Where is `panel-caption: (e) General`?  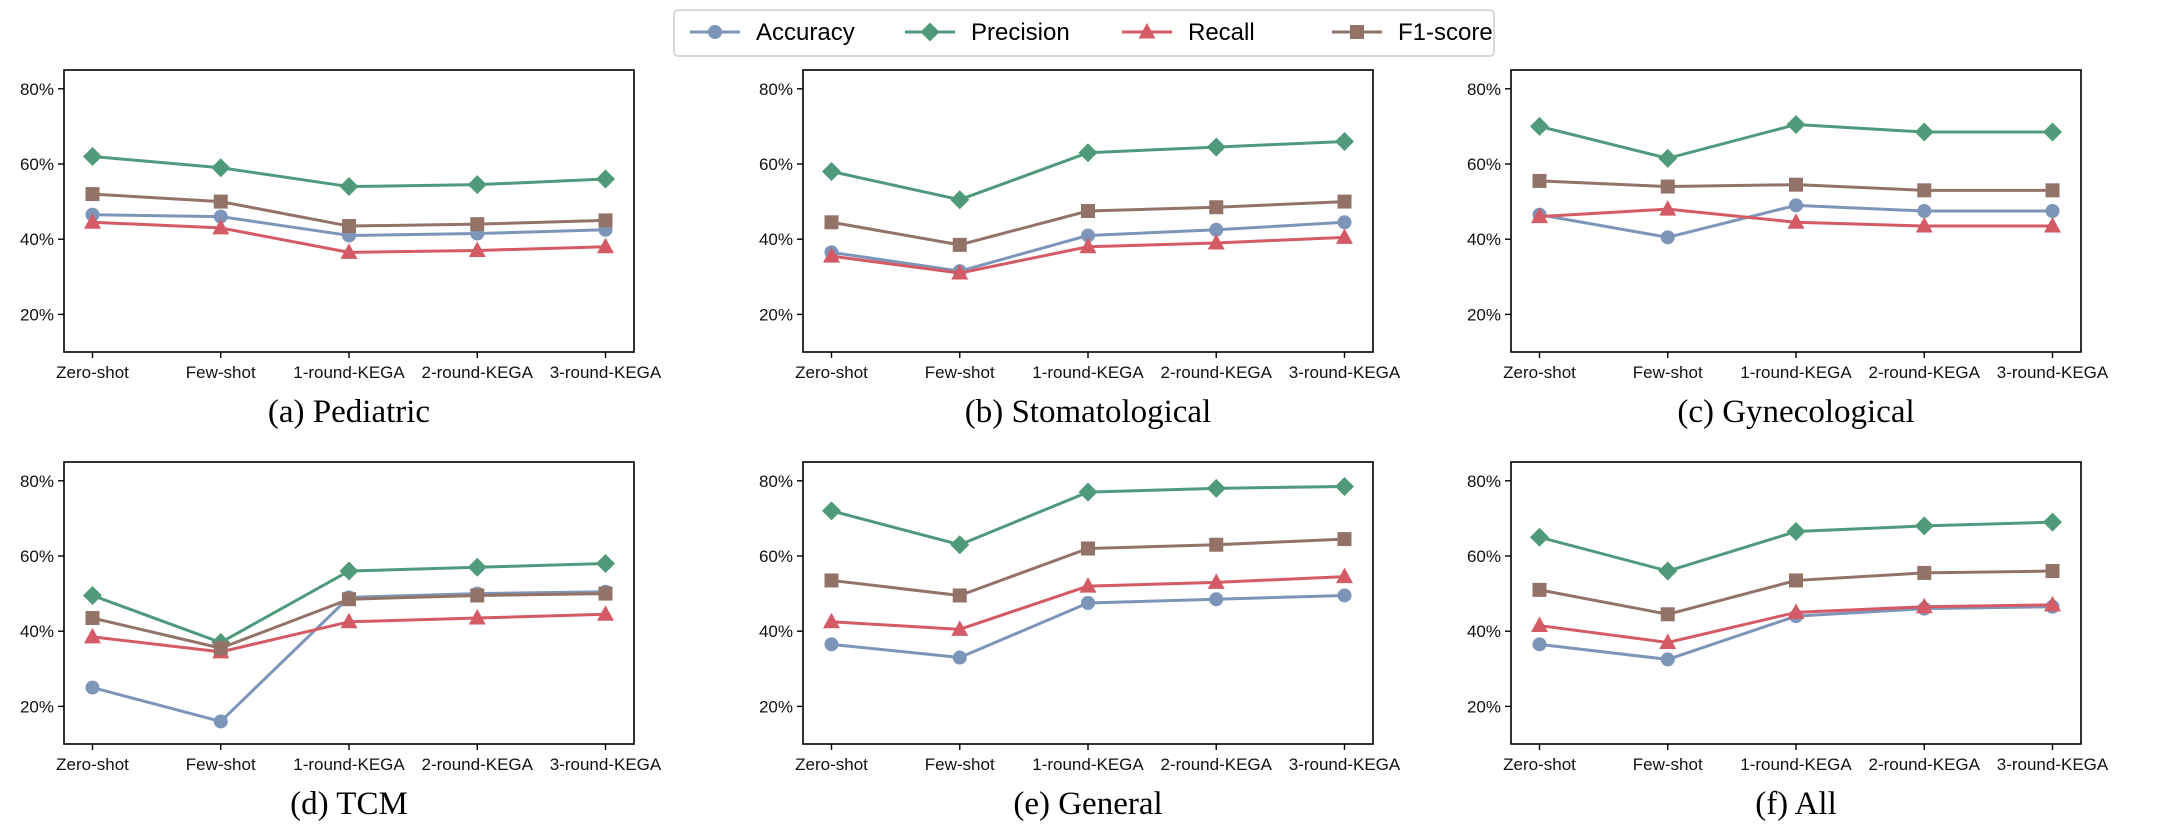
panel-caption: (e) General is located at coordinates (1087, 804).